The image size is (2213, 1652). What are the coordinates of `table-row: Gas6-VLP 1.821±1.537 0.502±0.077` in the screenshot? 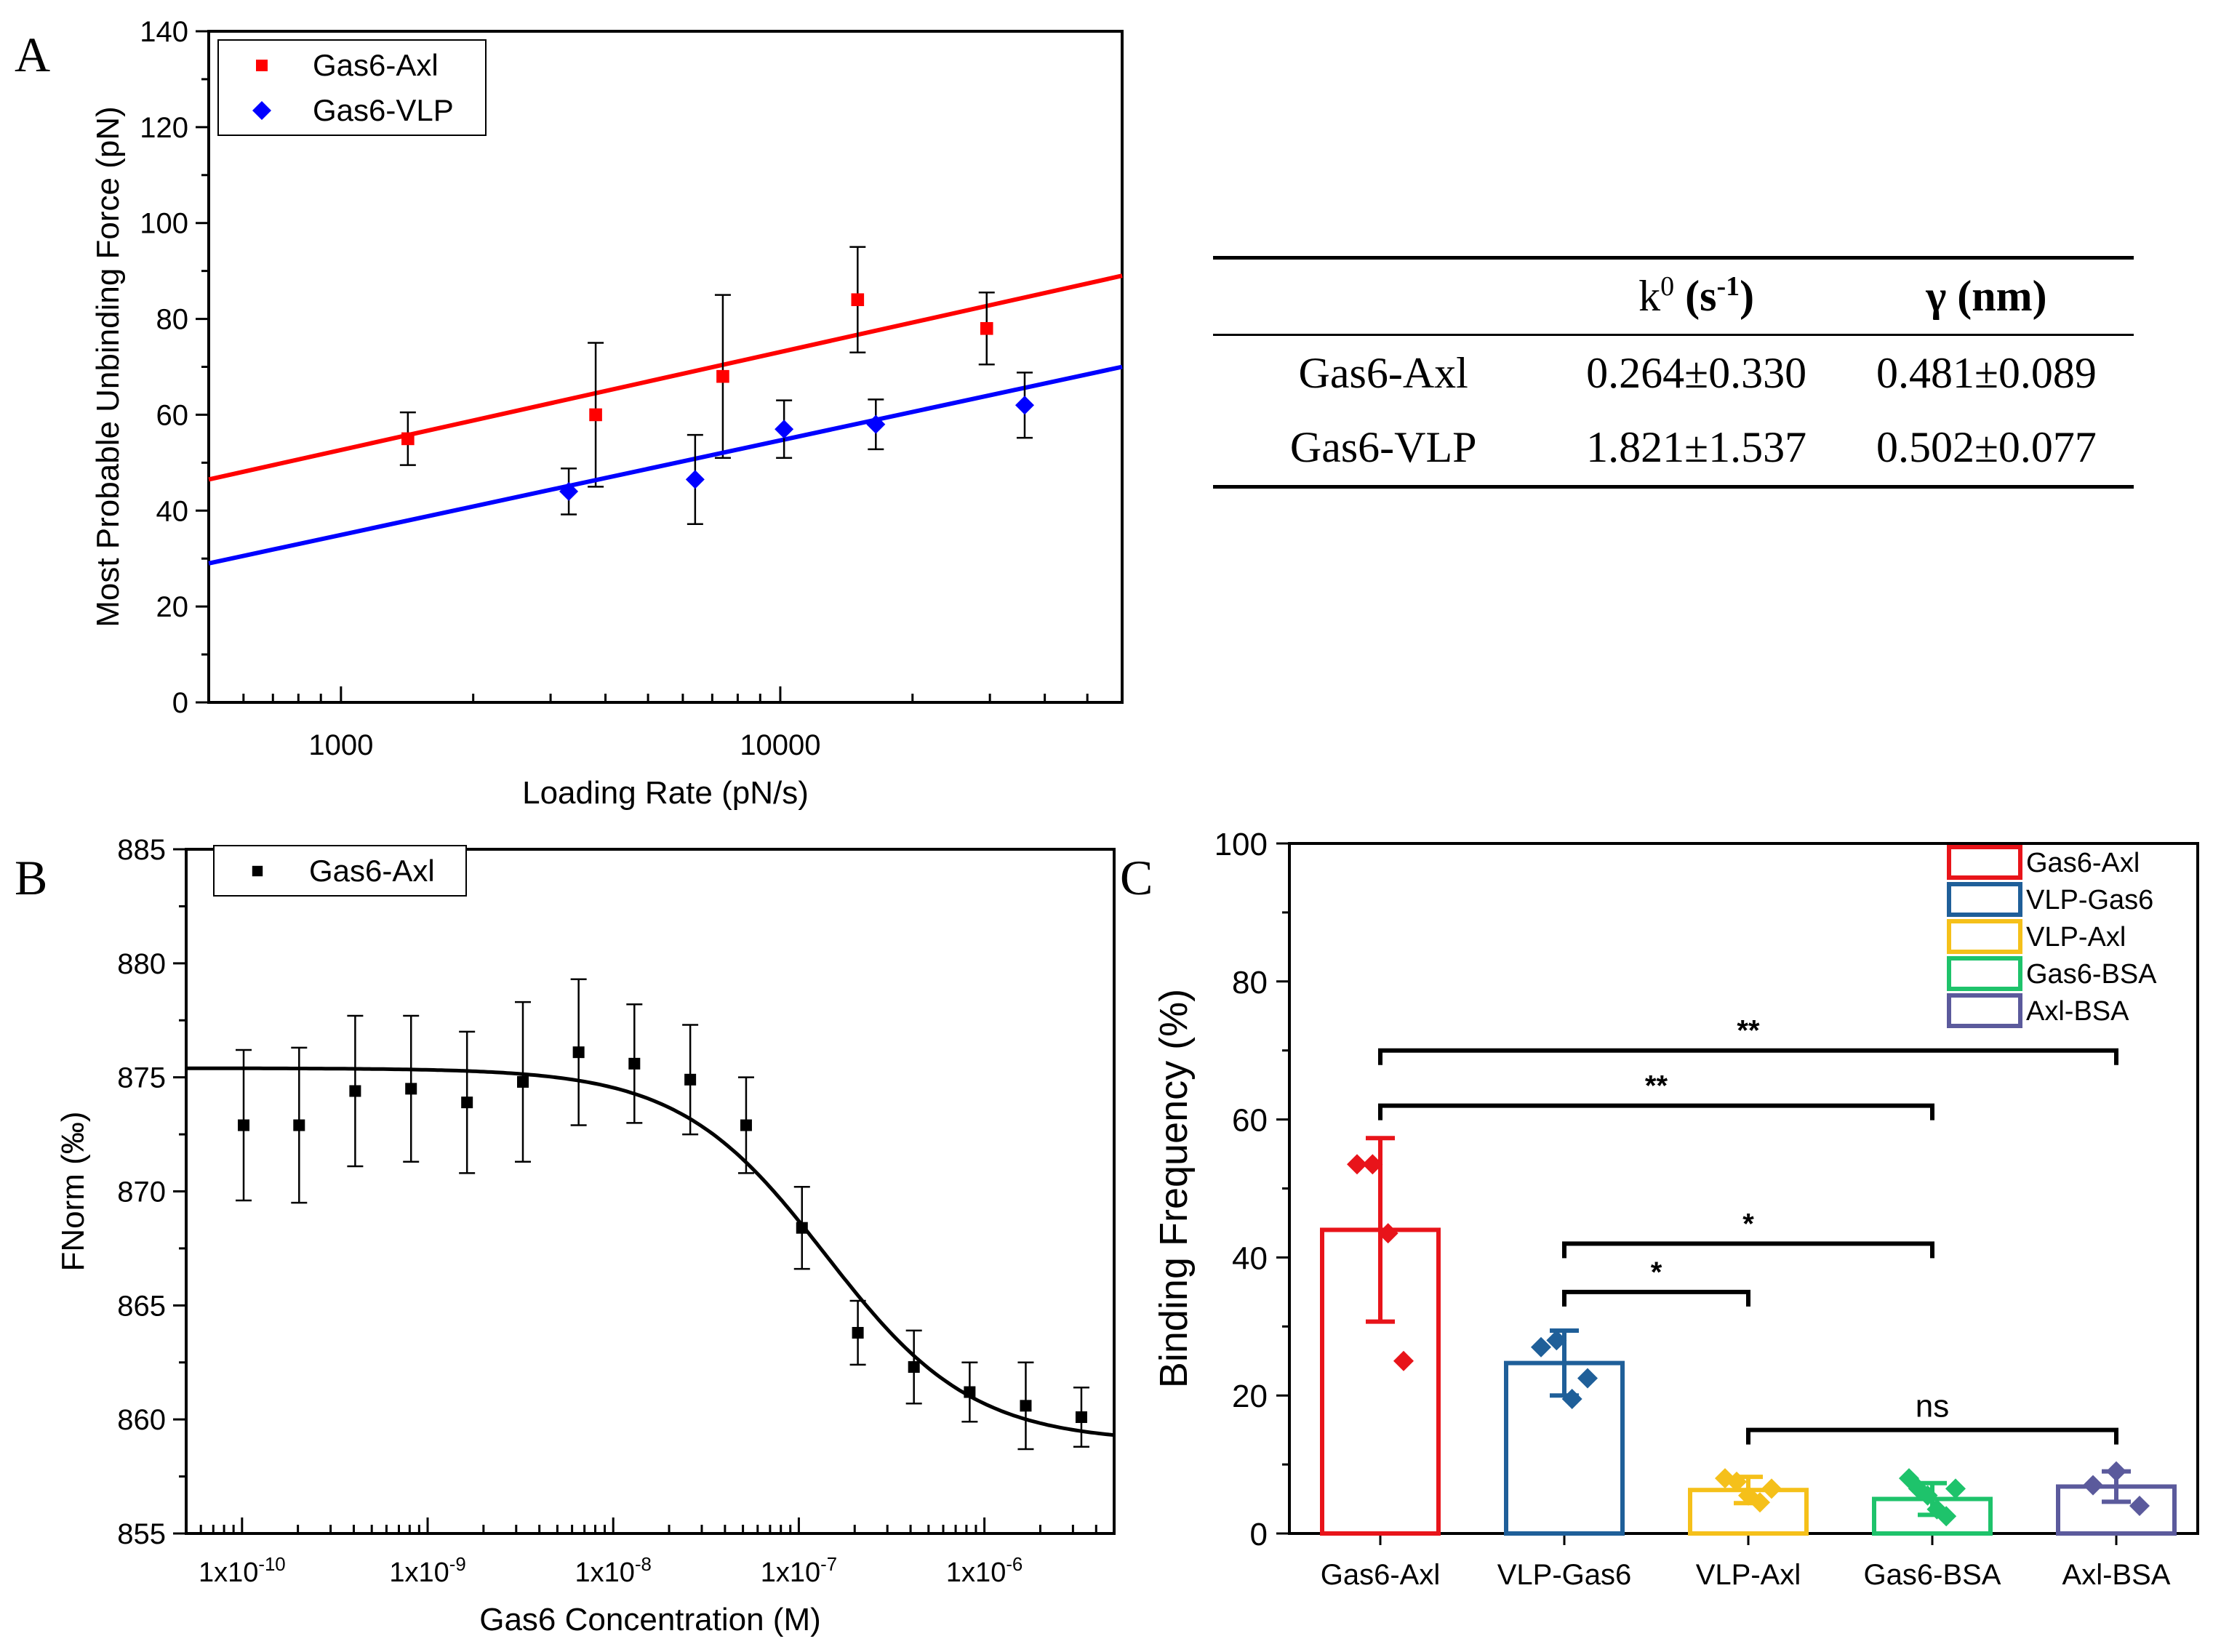 It's located at (1673, 447).